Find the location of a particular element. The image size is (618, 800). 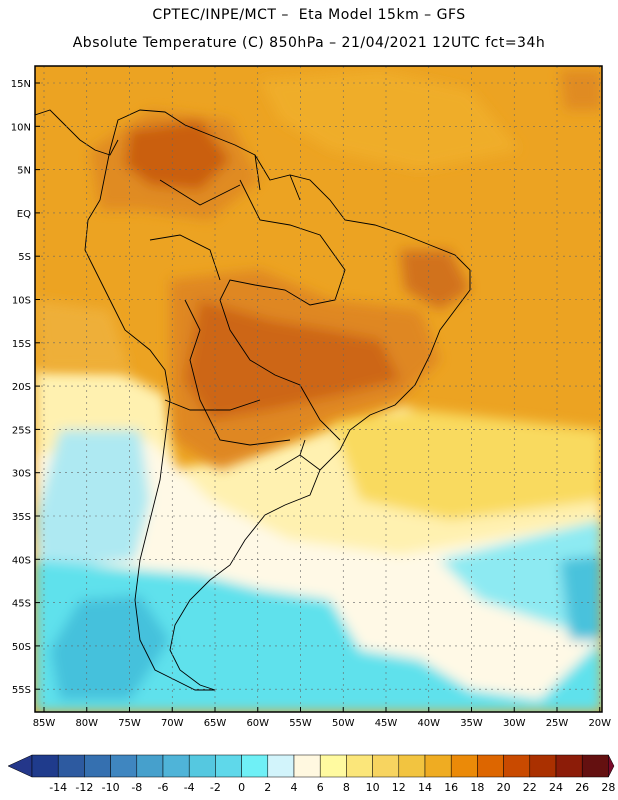

longitude-tick-label: 60W is located at coordinates (257, 723).